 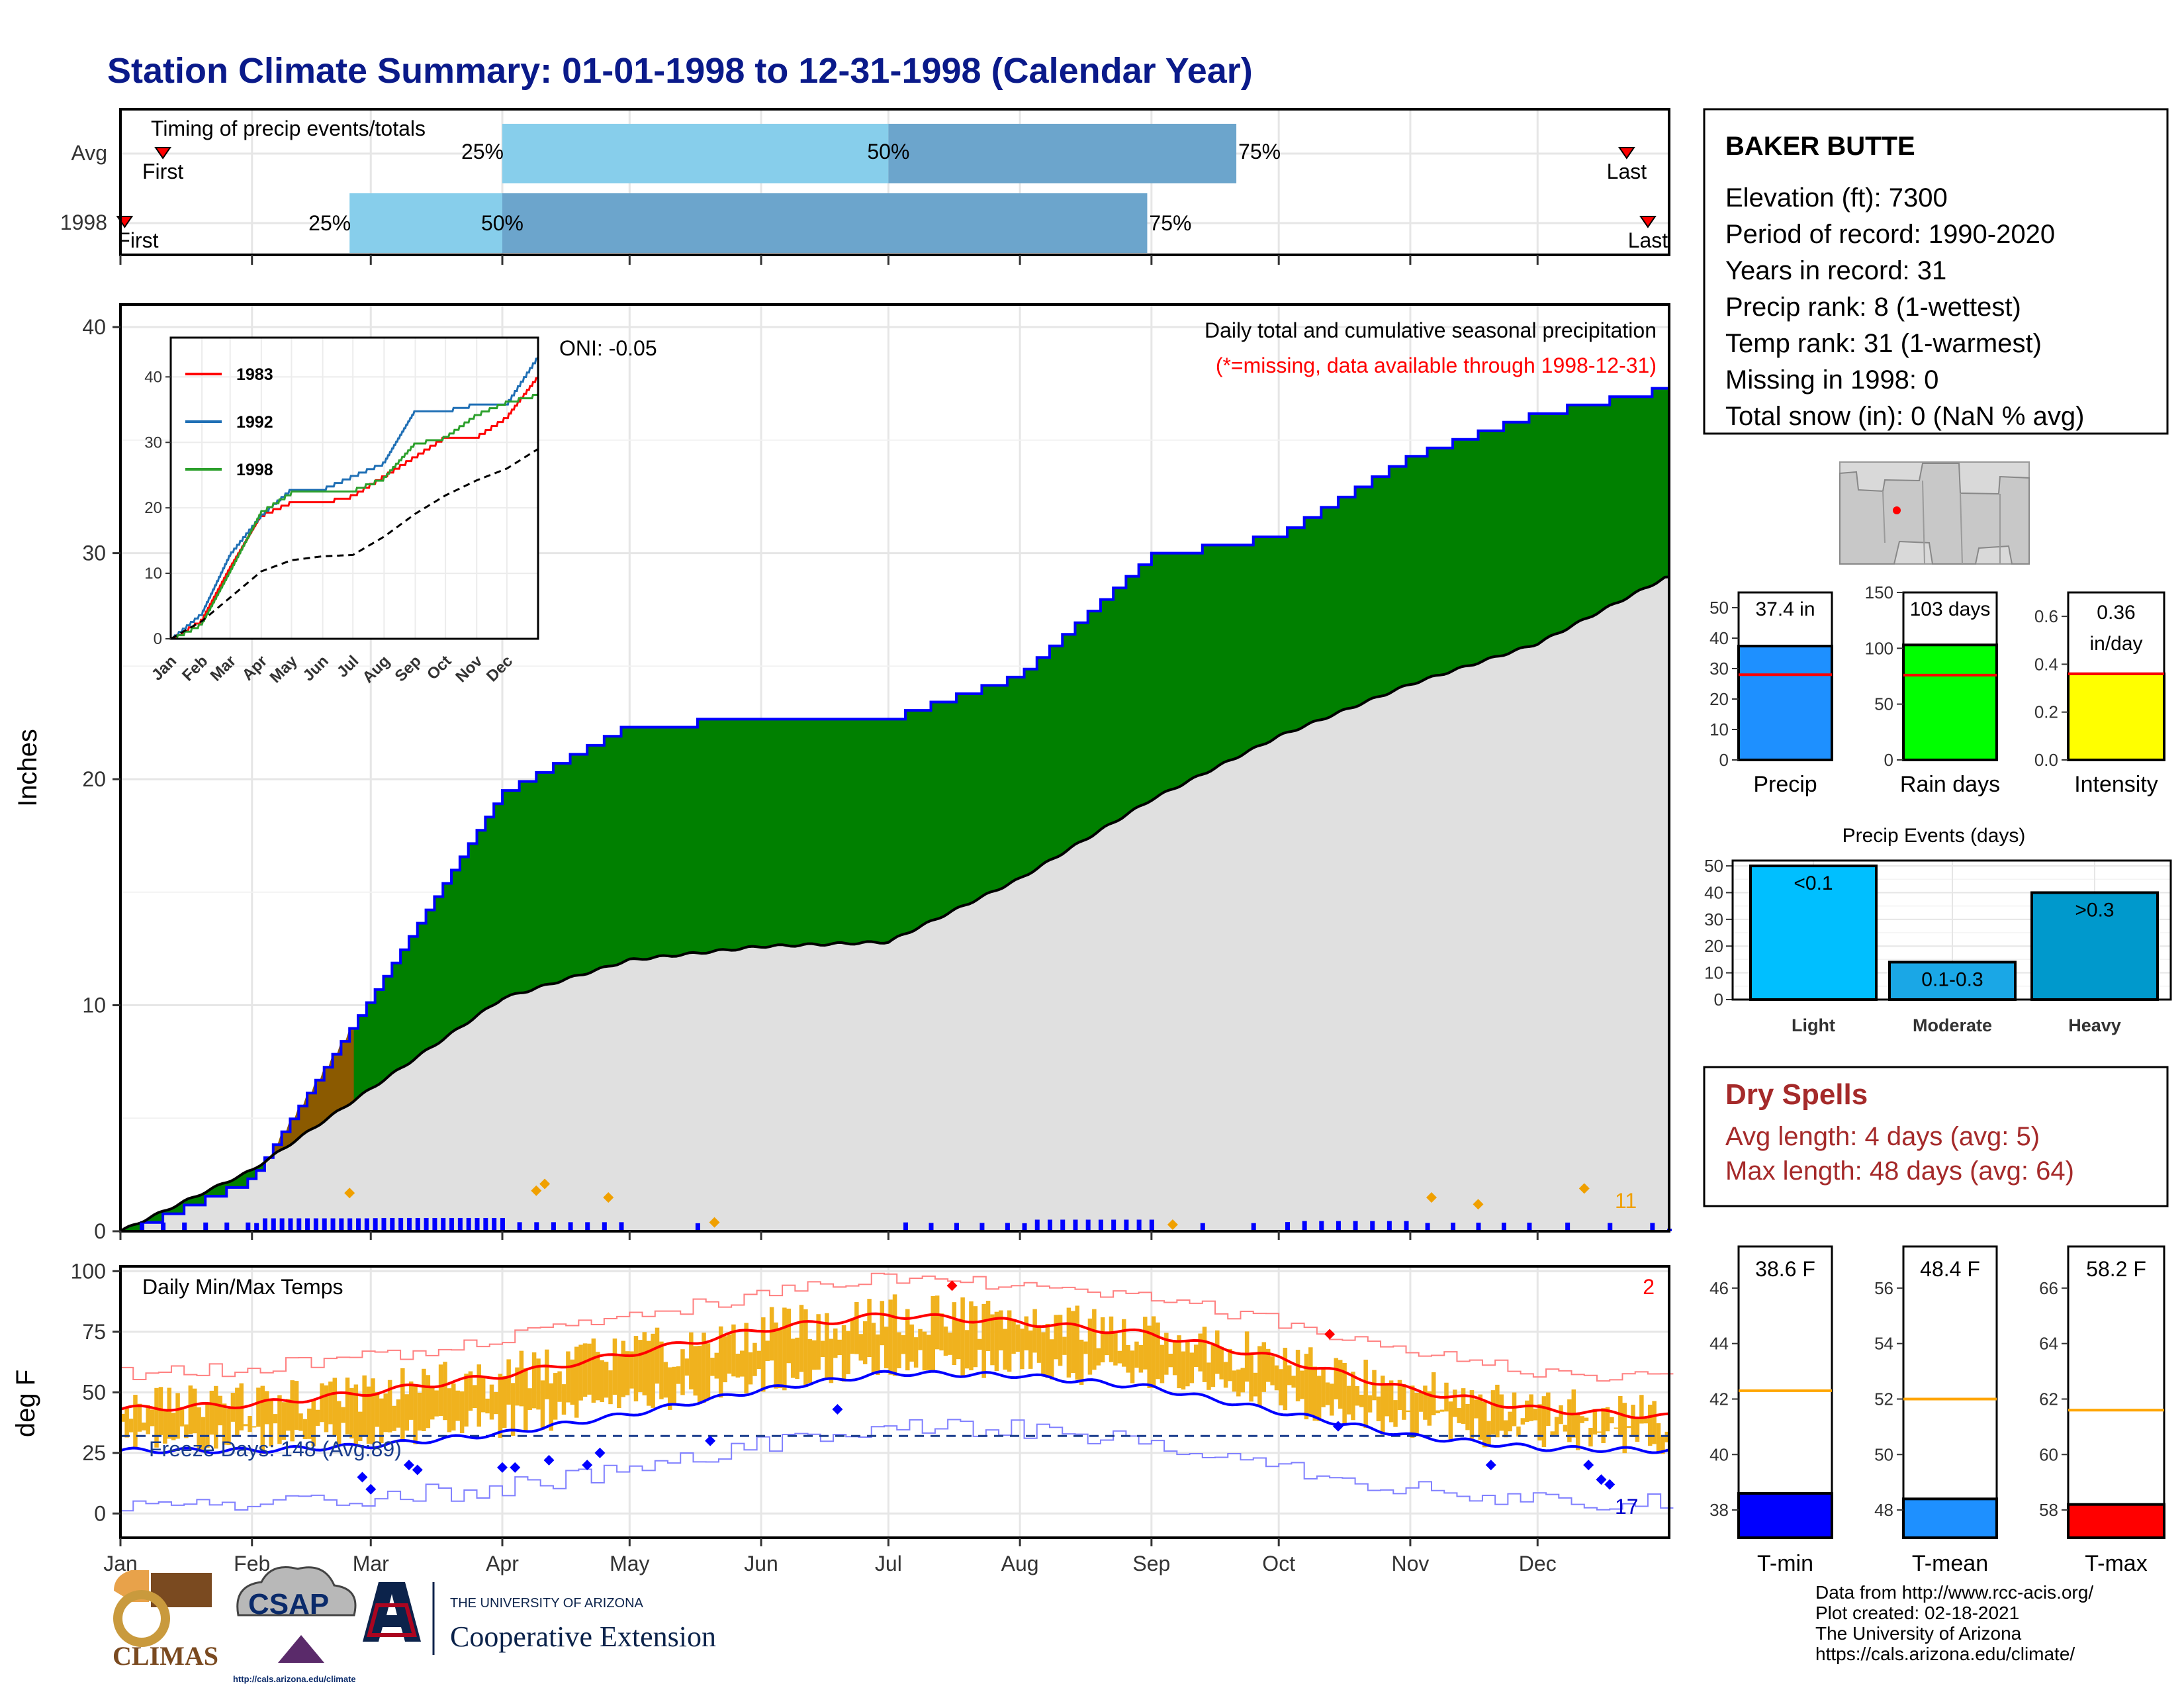 I want to click on timing-bar-q1, so click(x=425, y=223).